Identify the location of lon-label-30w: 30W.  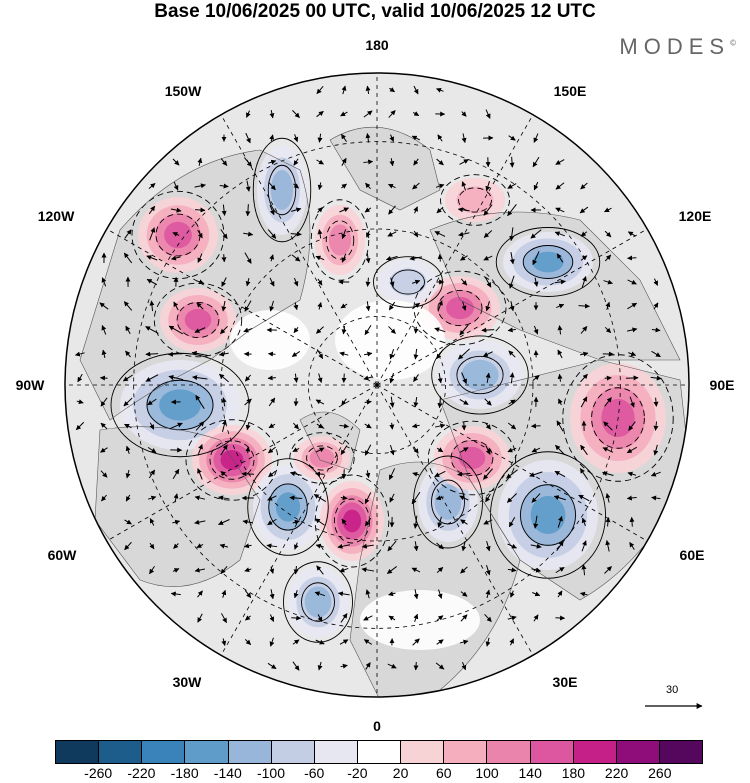
(187, 682).